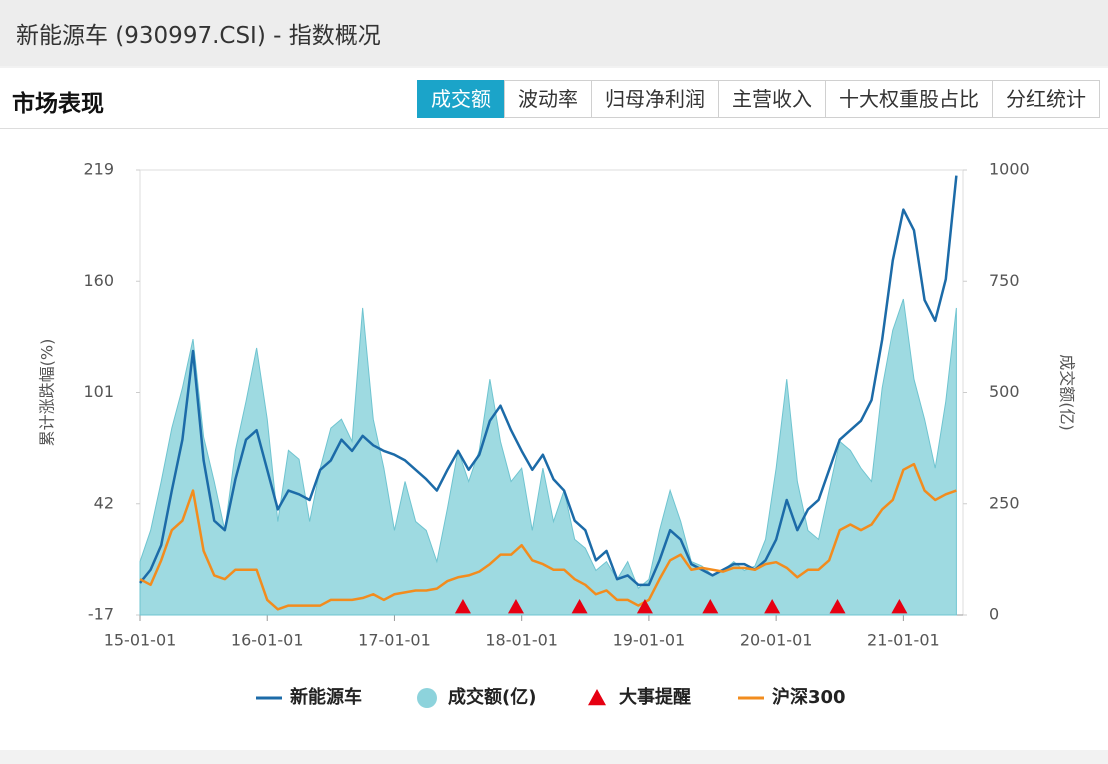  Describe the element at coordinates (1067, 392) in the screenshot. I see `y2-axis-label: 成交额(亿)` at that location.